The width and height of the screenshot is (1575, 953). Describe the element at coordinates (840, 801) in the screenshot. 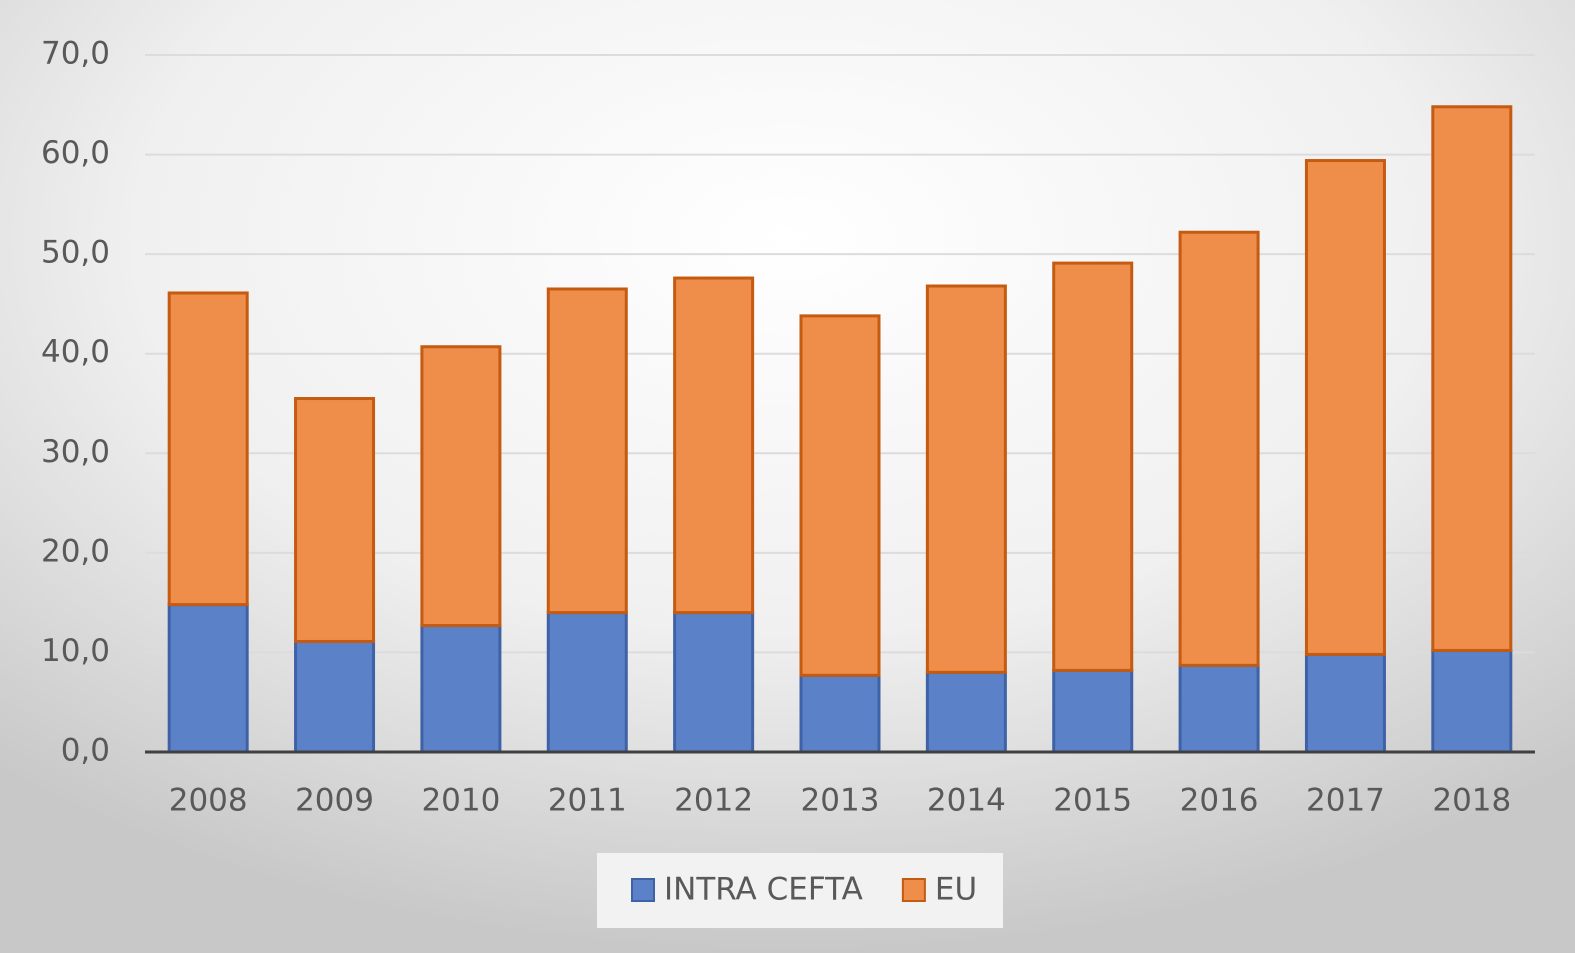

I see `x-tick-label: 2013` at that location.